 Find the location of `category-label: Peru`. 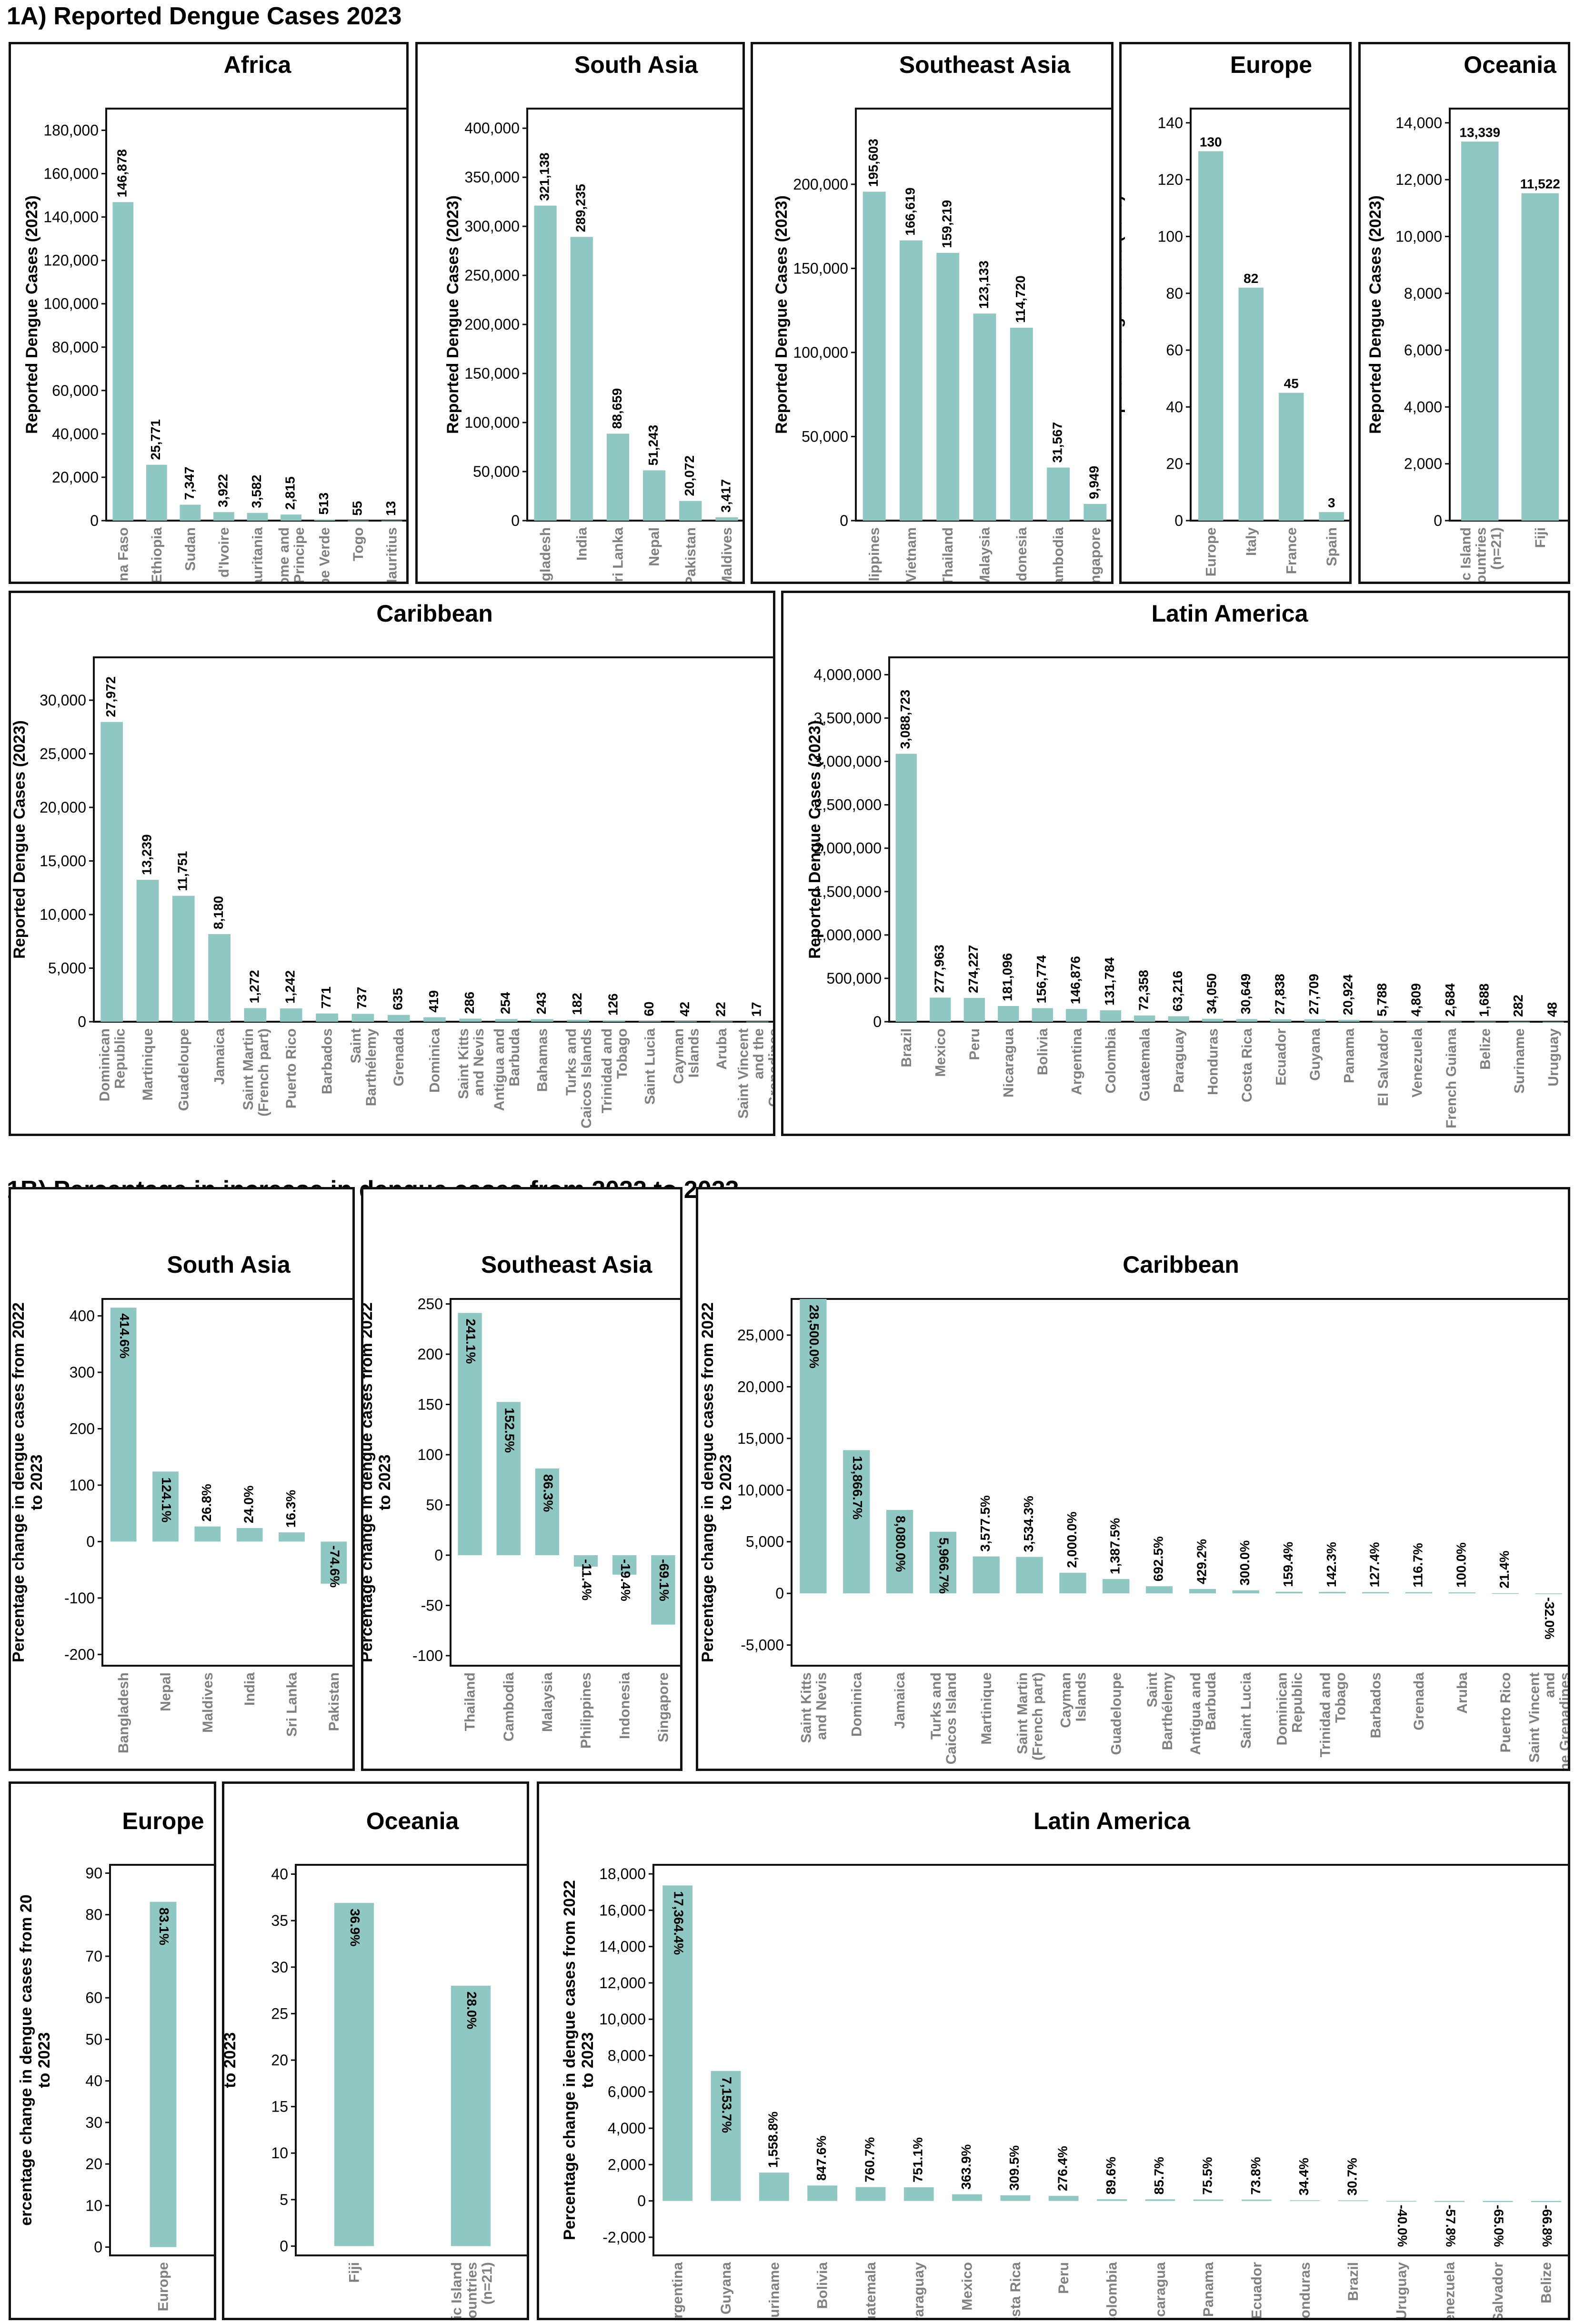

category-label: Peru is located at coordinates (1064, 2278).